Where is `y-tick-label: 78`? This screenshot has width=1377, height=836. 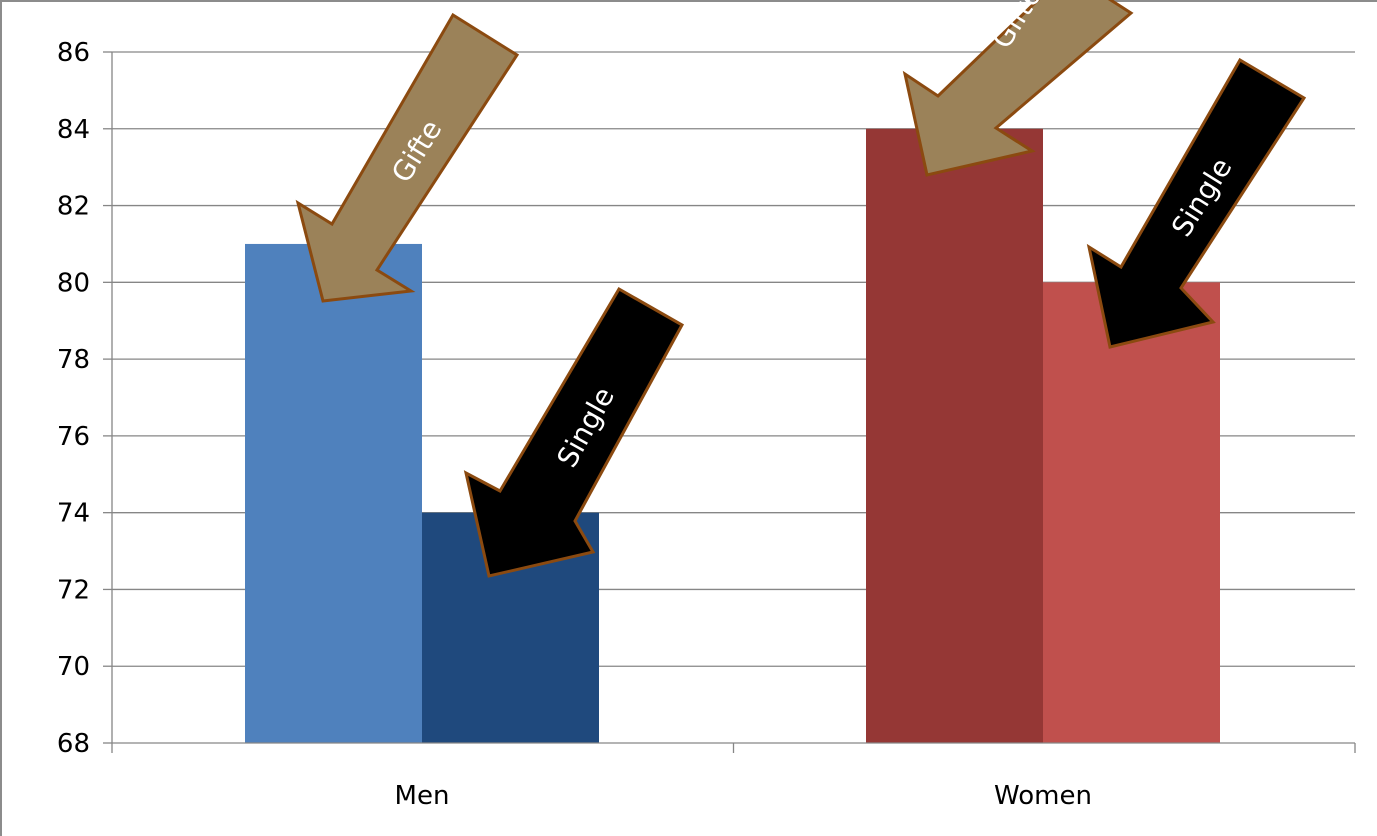 y-tick-label: 78 is located at coordinates (73, 360).